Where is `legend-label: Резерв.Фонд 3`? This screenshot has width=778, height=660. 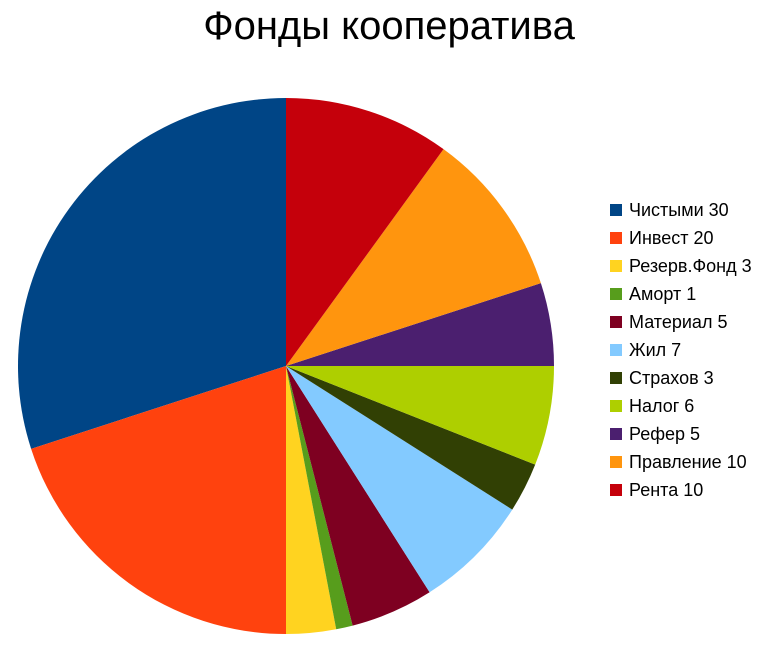 legend-label: Резерв.Фонд 3 is located at coordinates (690, 265).